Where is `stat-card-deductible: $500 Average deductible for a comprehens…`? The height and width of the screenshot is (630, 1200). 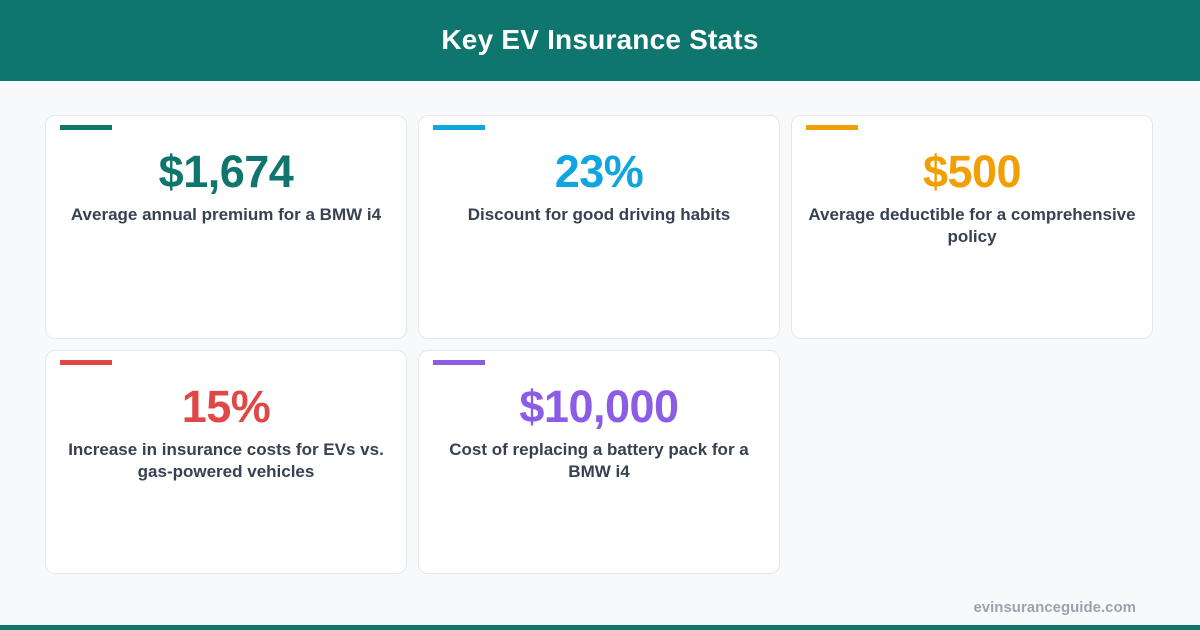 stat-card-deductible: $500 Average deductible for a comprehens… is located at coordinates (972, 227).